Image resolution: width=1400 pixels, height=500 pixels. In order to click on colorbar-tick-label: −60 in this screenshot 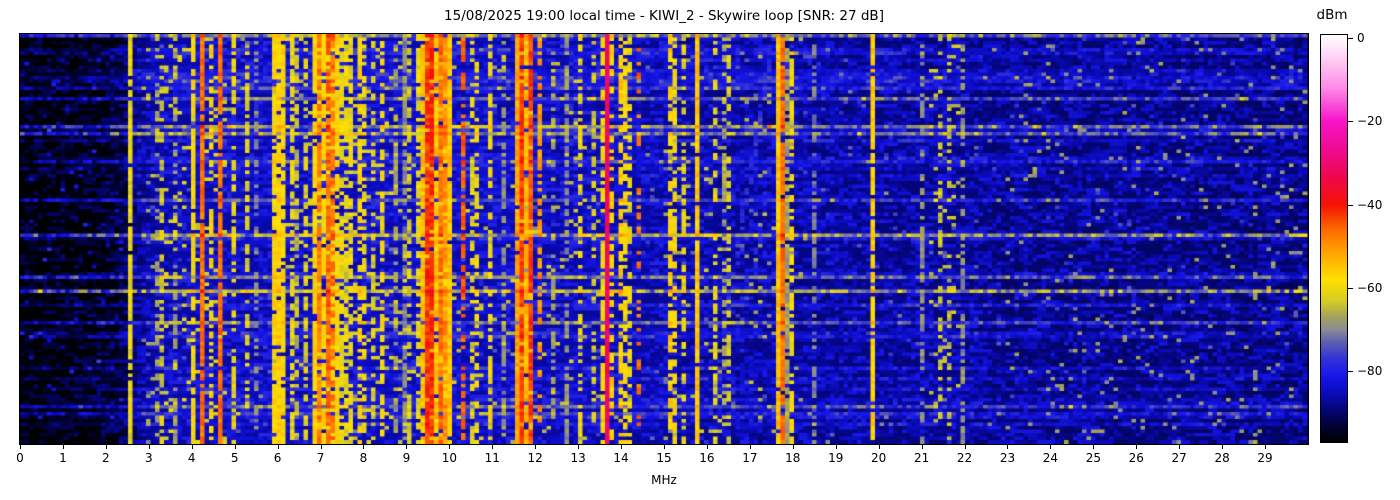, I will do `click(1370, 287)`.